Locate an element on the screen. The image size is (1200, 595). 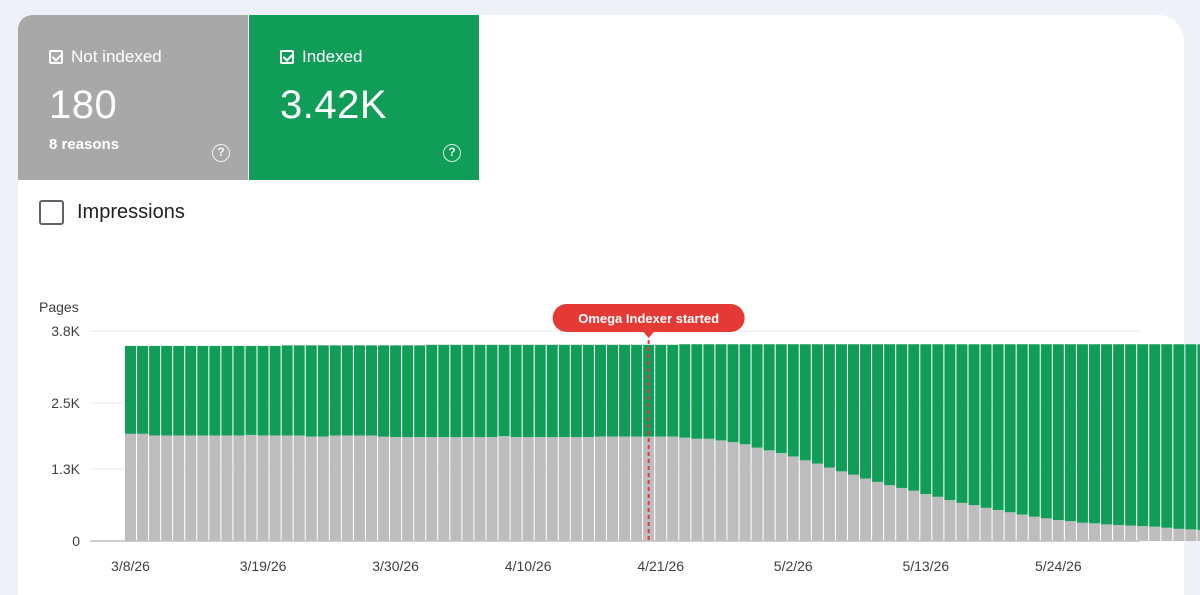
x-tick-label: 4/21/26 is located at coordinates (660, 566).